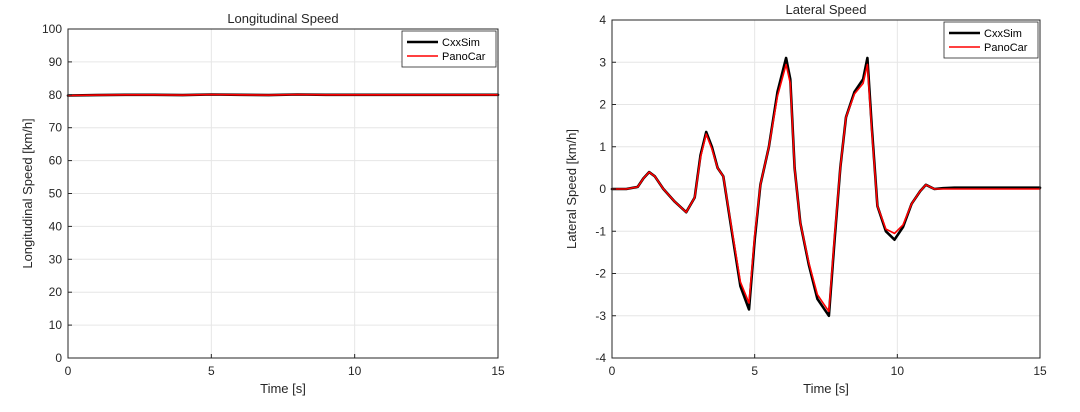 This screenshot has width=1080, height=412. Describe the element at coordinates (826, 9) in the screenshot. I see `chart-title: Lateral Speed` at that location.